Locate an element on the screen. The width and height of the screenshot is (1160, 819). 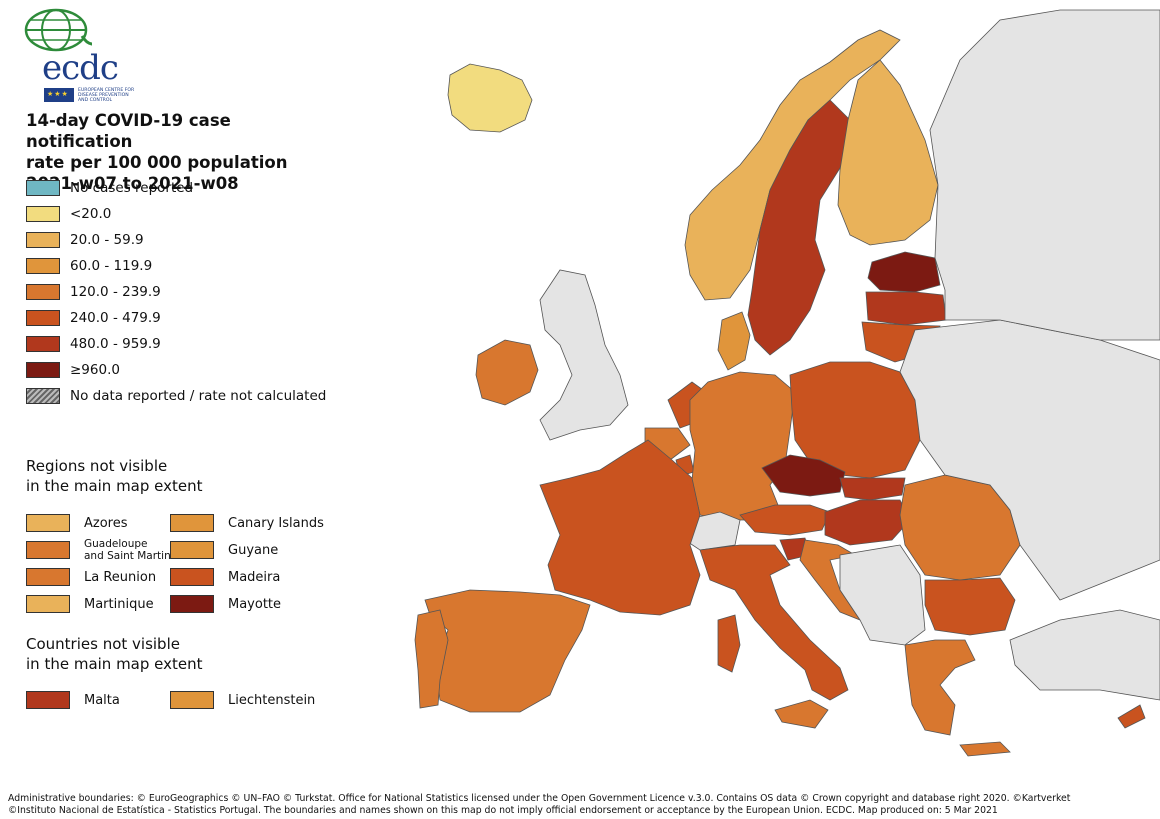
legend-label: No cases reported is located at coordinates (132, 188).